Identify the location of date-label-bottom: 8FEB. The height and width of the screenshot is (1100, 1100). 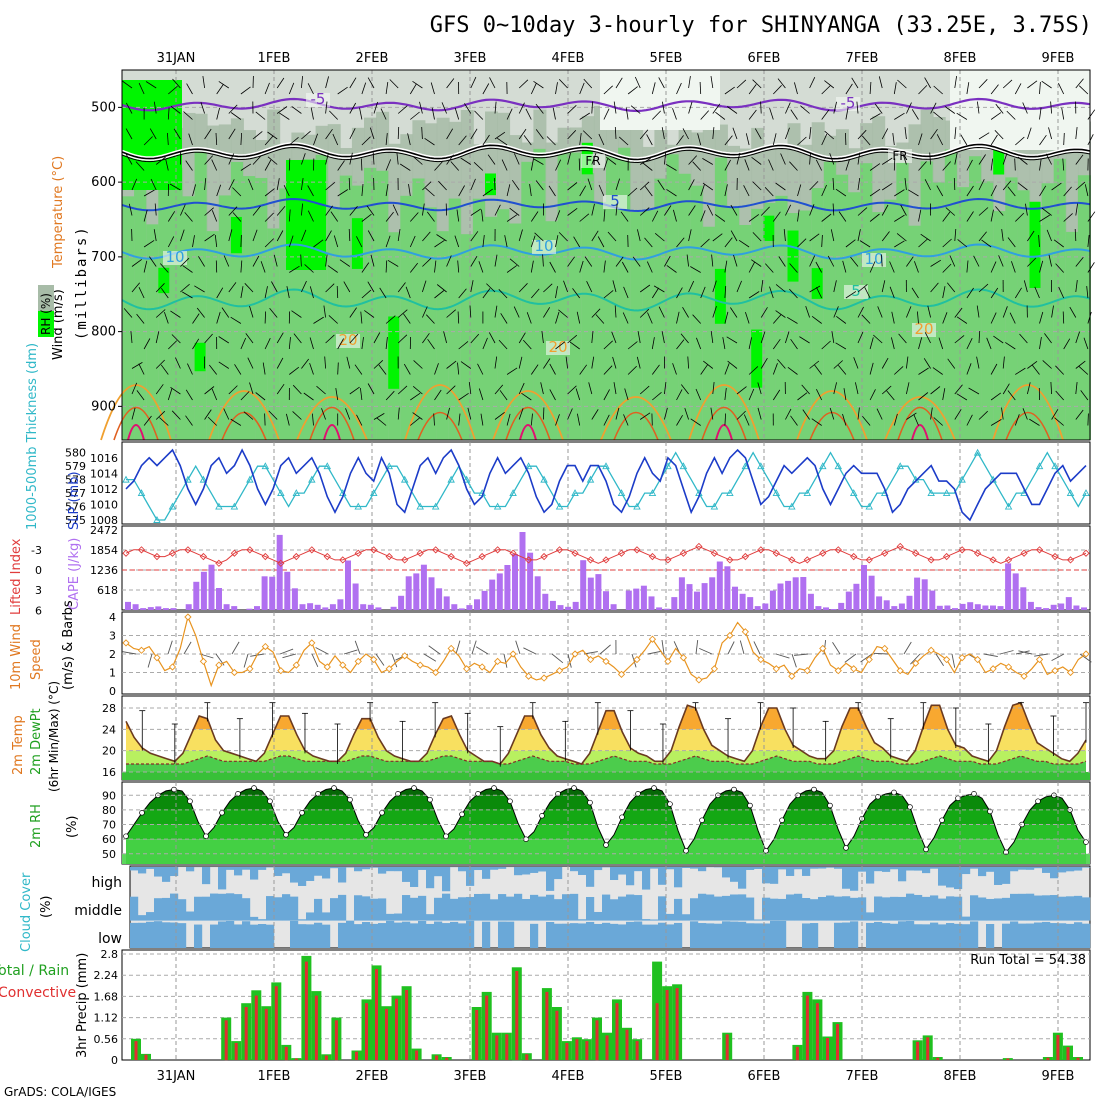
(960, 1076).